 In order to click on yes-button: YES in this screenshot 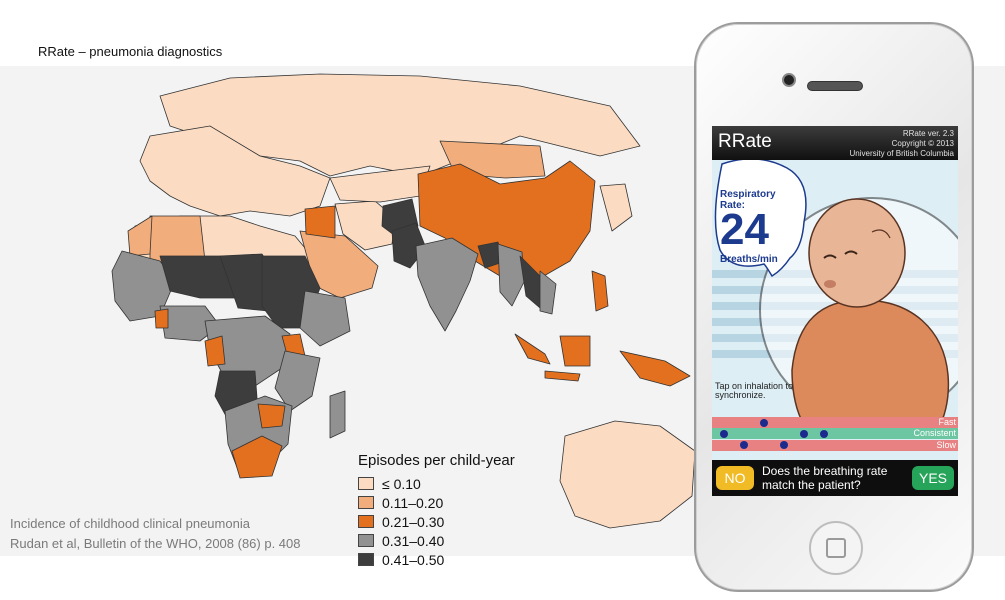, I will do `click(933, 478)`.